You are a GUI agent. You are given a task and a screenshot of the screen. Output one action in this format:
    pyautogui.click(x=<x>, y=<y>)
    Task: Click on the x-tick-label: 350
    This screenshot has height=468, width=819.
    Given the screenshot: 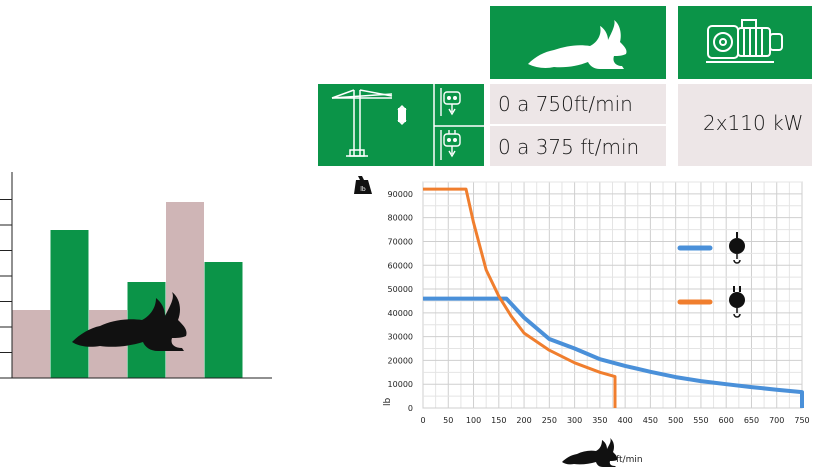 What is the action you would take?
    pyautogui.click(x=599, y=420)
    